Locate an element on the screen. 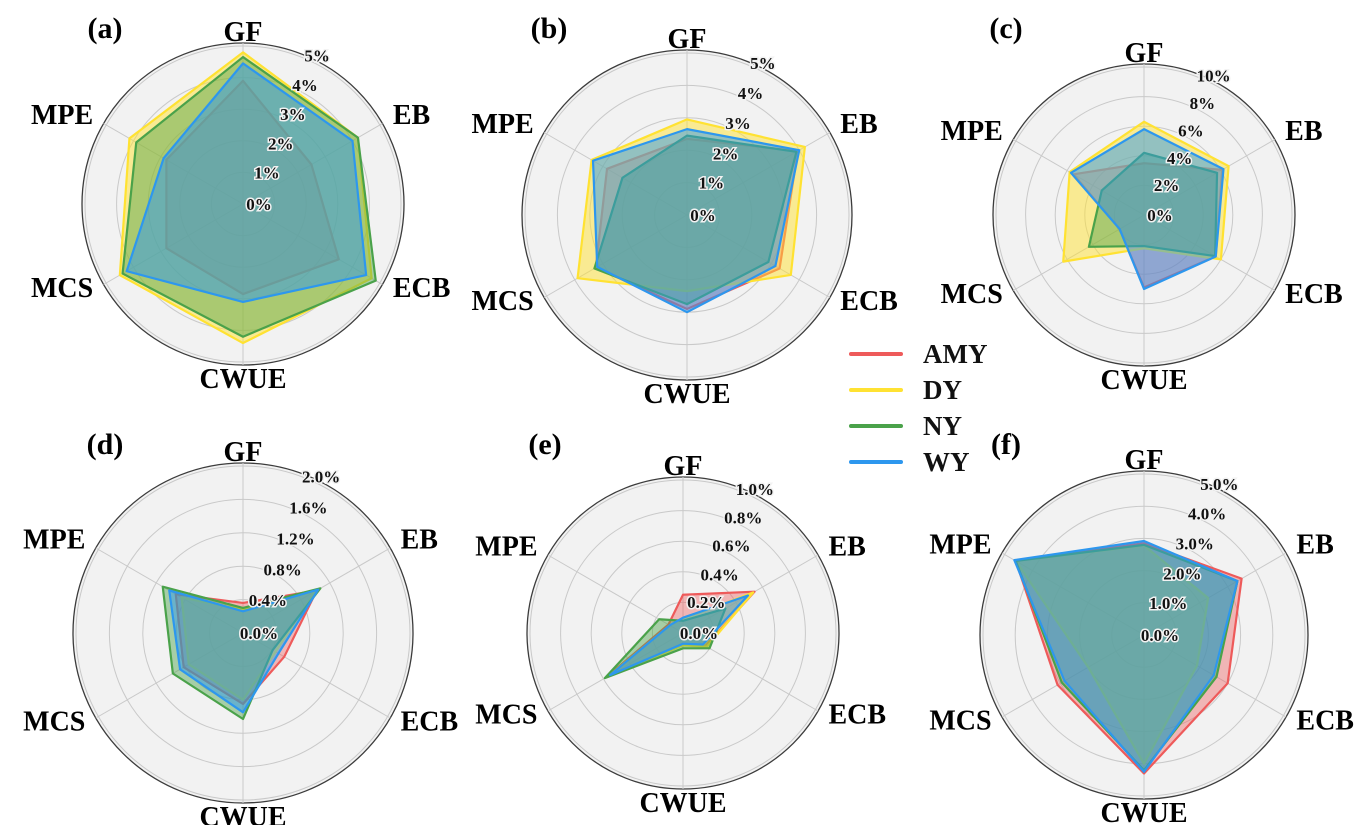 This screenshot has width=1370, height=825. tick-label: 4.0% is located at coordinates (1207, 514).